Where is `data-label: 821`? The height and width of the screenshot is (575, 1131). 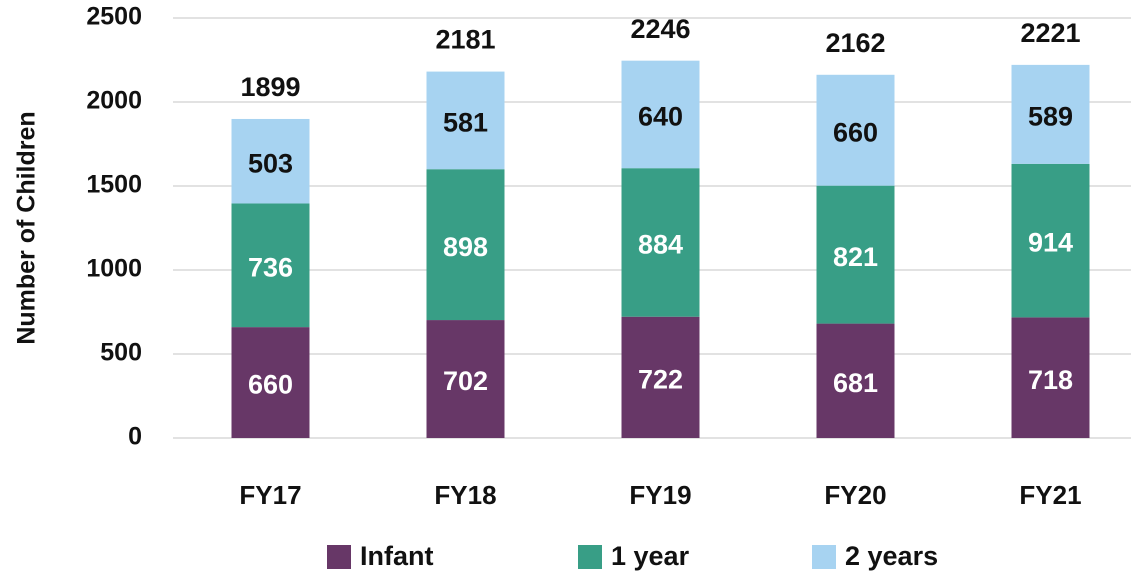
data-label: 821 is located at coordinates (855, 257).